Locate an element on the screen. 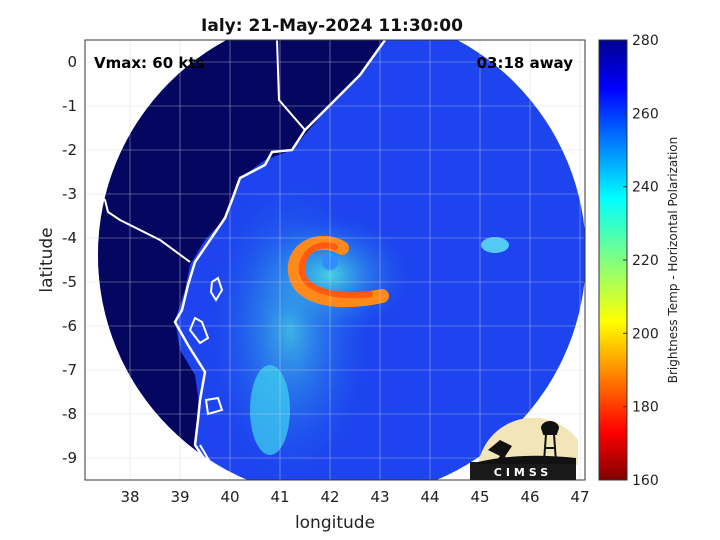 The height and width of the screenshot is (540, 720). x-tick-label: 39 is located at coordinates (179, 497).